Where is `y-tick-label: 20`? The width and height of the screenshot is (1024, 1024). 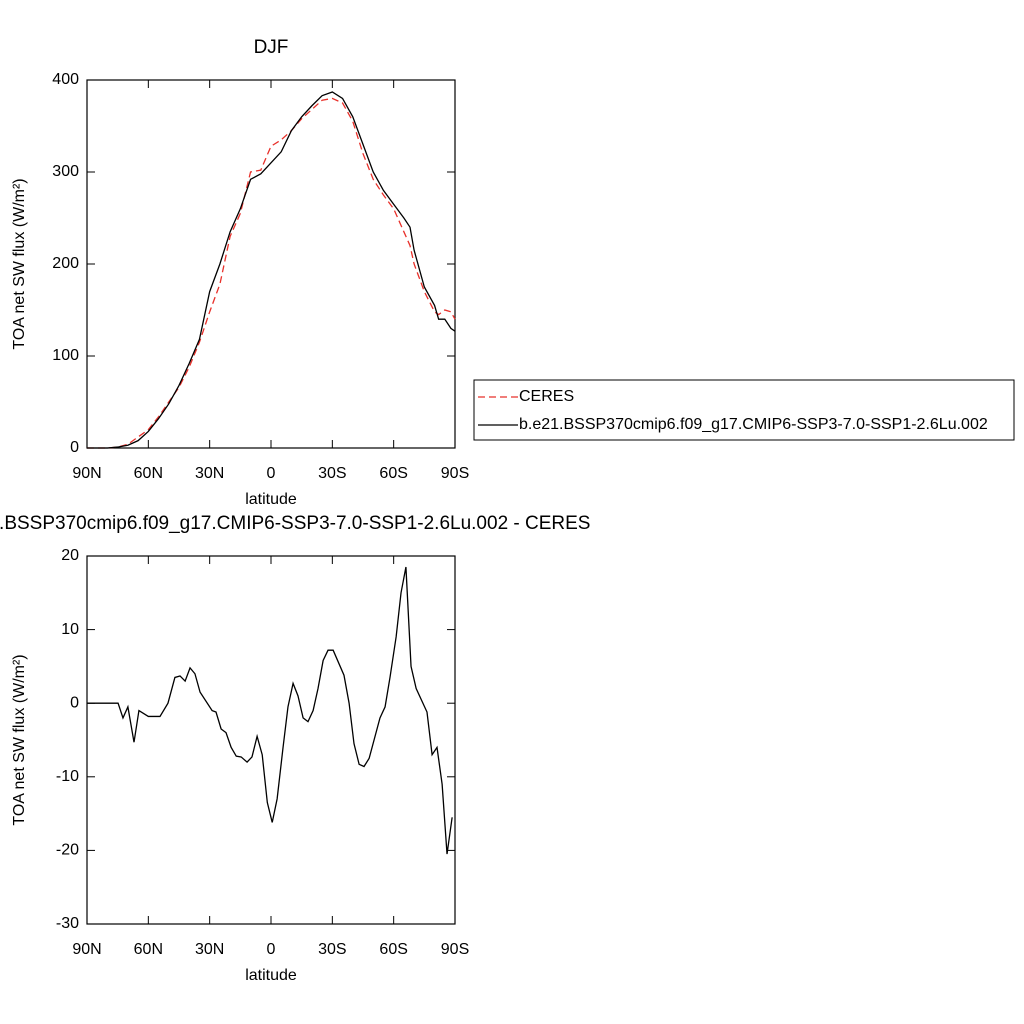 y-tick-label: 20 is located at coordinates (70, 555).